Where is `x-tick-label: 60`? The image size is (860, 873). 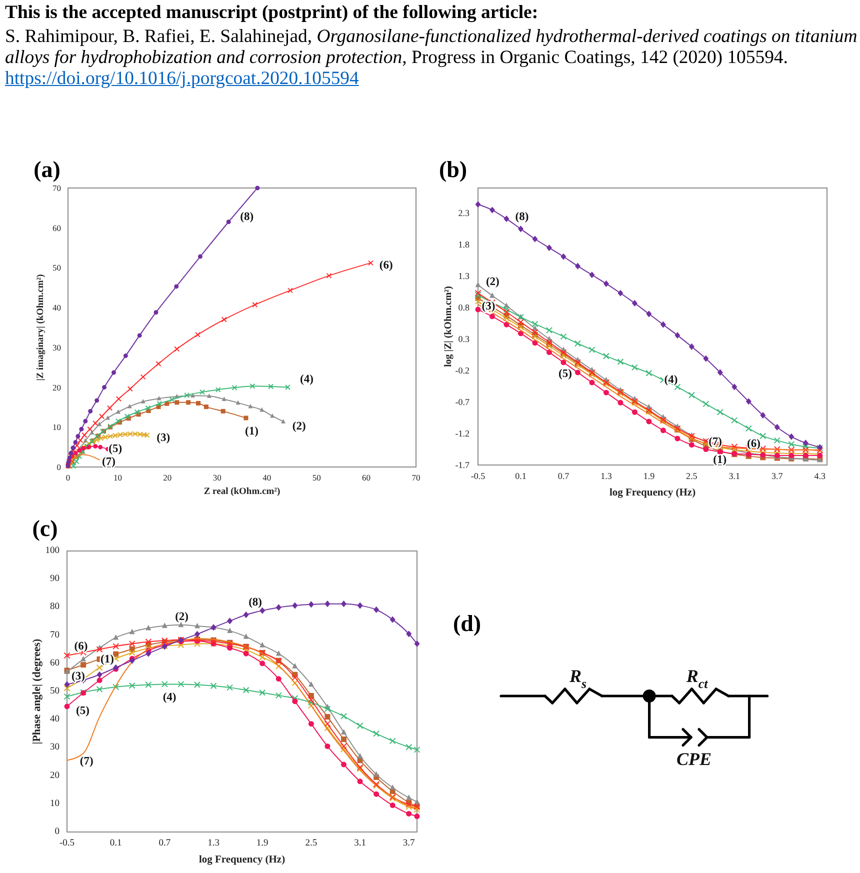
x-tick-label: 60 is located at coordinates (366, 477).